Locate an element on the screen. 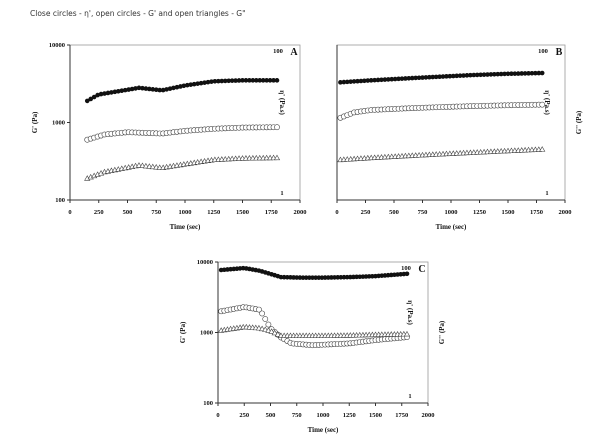 This screenshot has height=444, width=602. x-axis-label: Time (sec) is located at coordinates (185, 227).